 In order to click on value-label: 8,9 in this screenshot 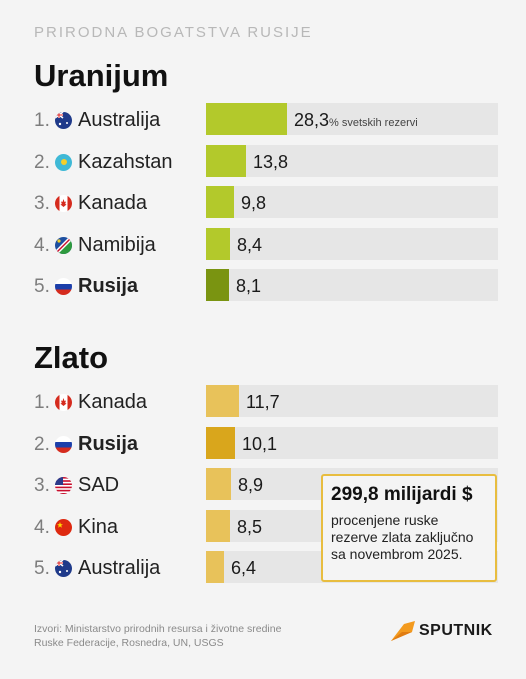, I will do `click(251, 485)`.